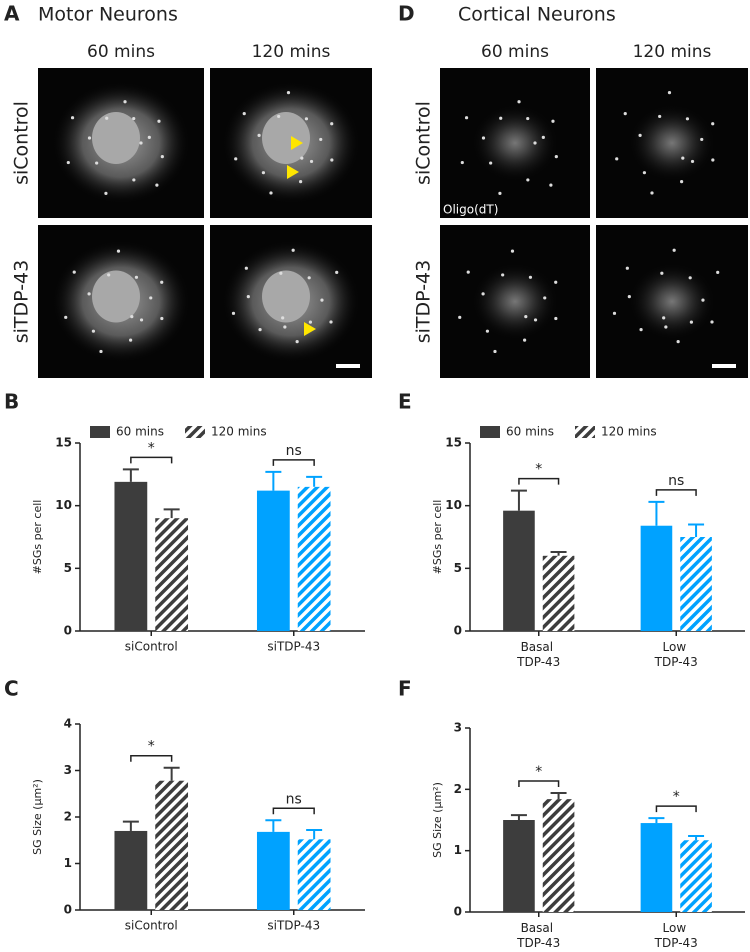  I want to click on y-tick-label: 1, so click(68, 863).